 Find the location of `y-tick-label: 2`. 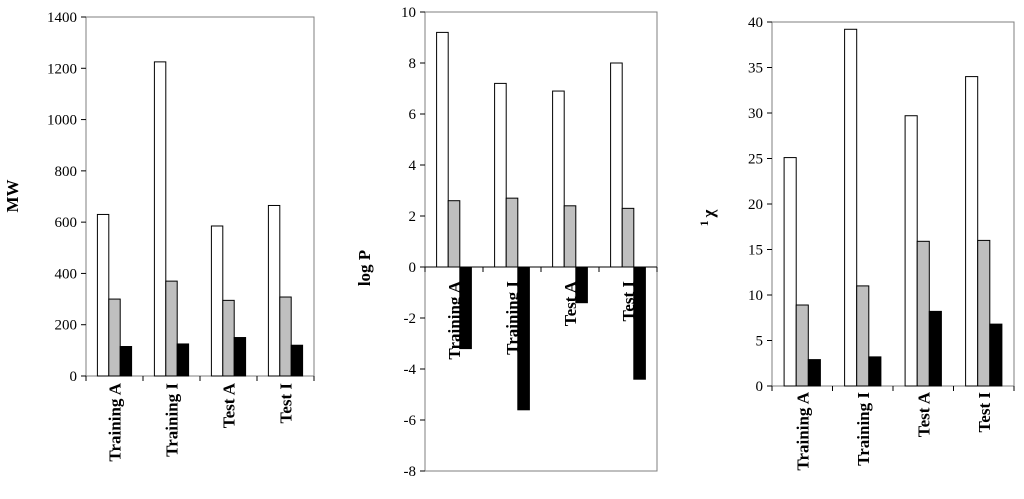

y-tick-label: 2 is located at coordinates (413, 217).